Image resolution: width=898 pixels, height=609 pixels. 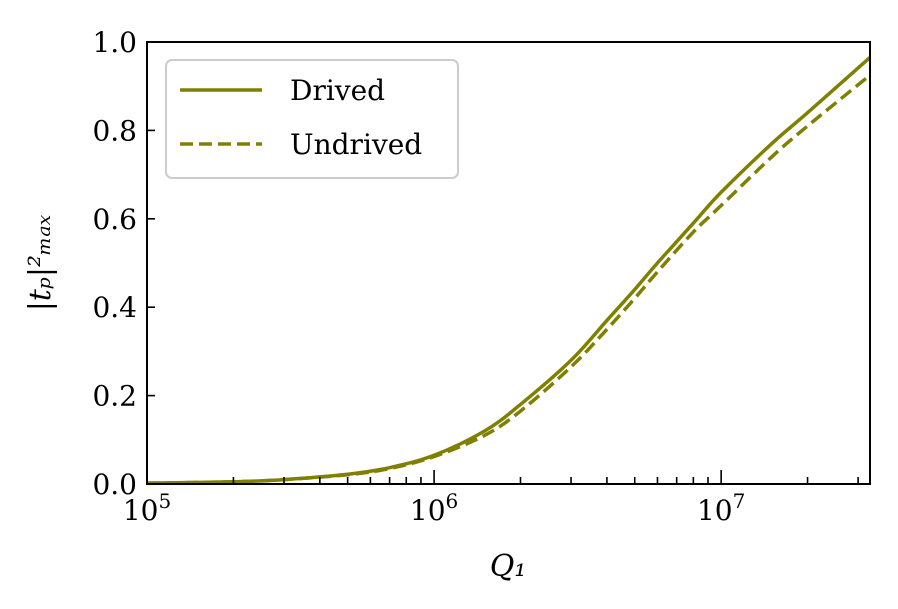 What do you see at coordinates (434, 508) in the screenshot?
I see `x-tick-label: 10⁶` at bounding box center [434, 508].